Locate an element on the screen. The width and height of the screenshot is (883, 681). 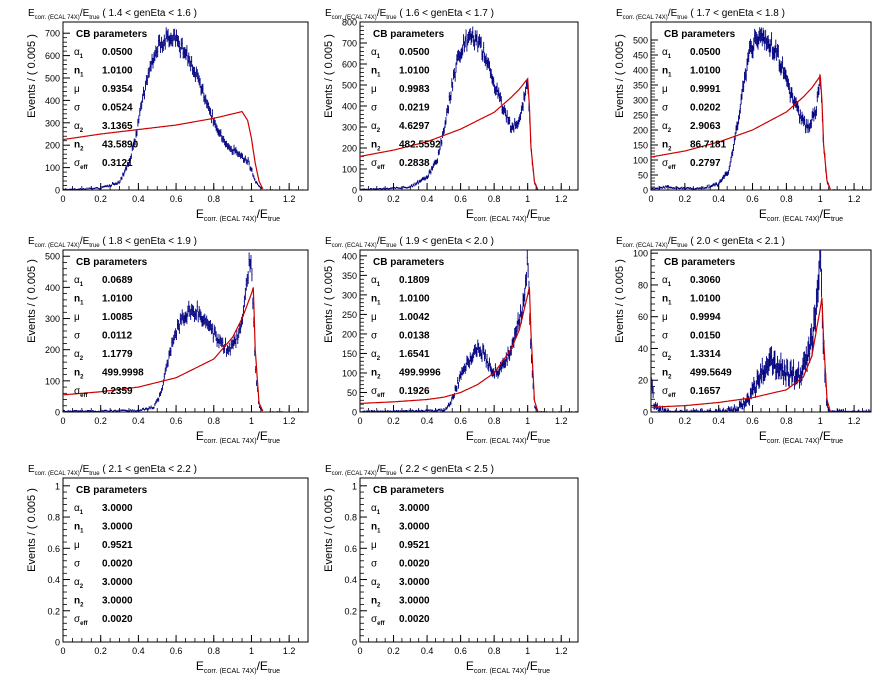
y-tick-label: 50 is located at coordinates (352, 393).